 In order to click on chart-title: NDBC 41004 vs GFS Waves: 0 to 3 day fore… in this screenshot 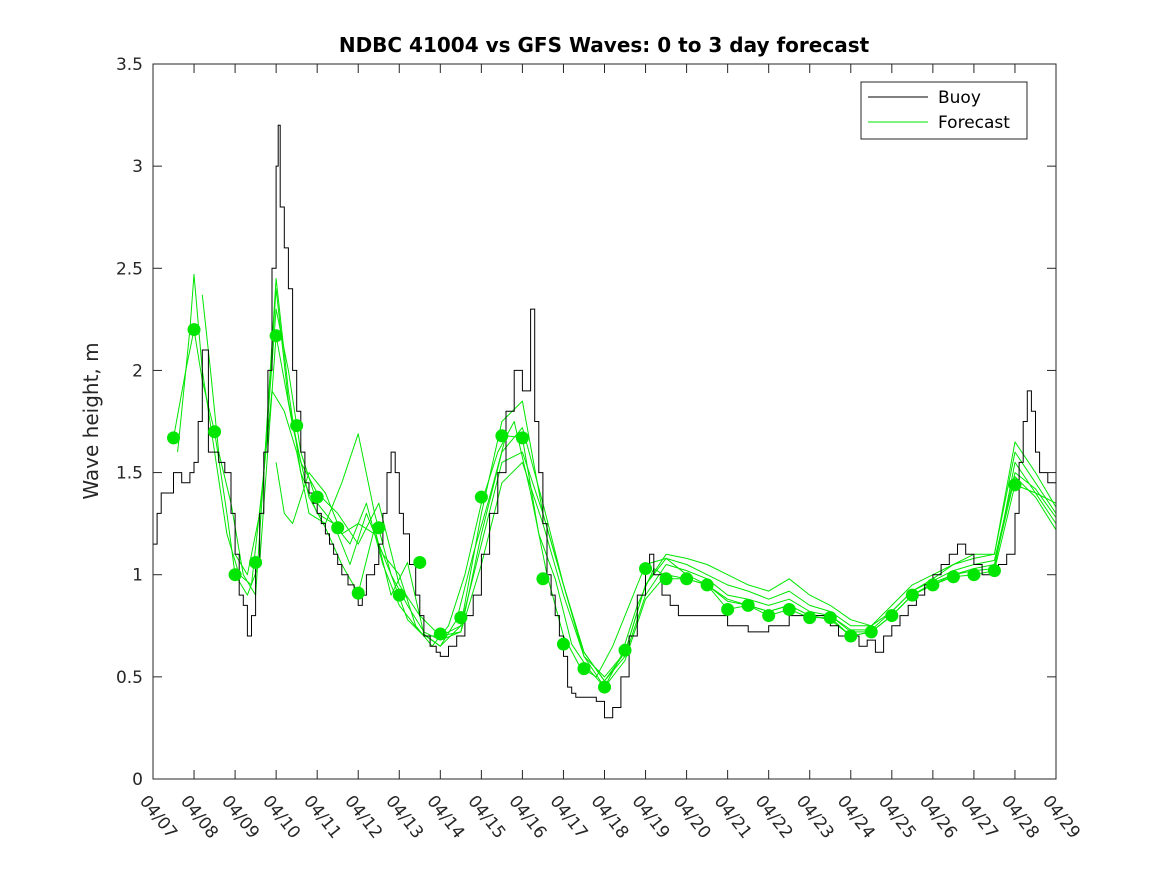, I will do `click(604, 45)`.